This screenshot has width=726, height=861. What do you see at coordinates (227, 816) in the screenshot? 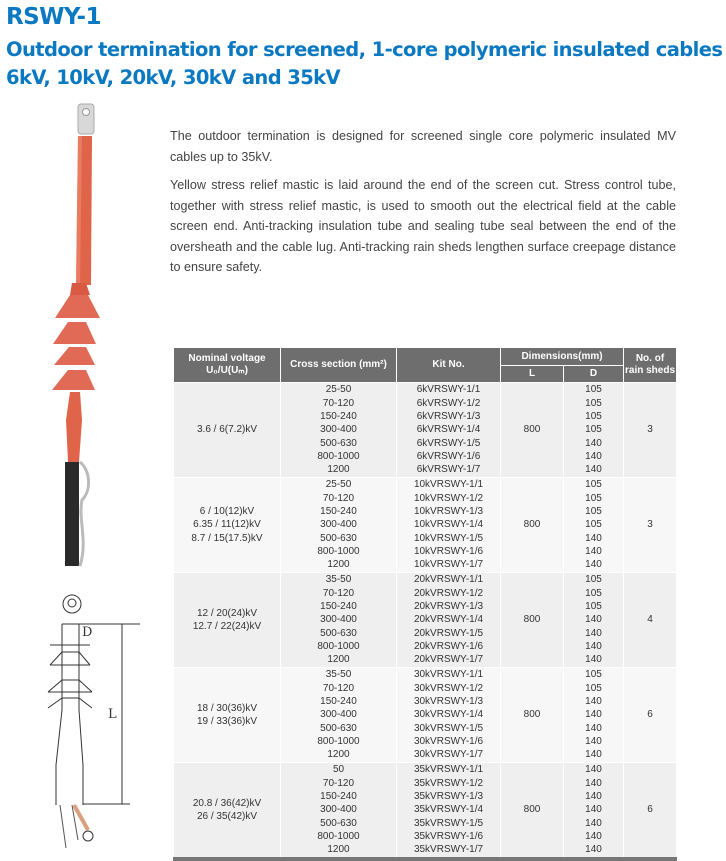
I see `voltage-cell-value: 26 / 35(42)kV` at bounding box center [227, 816].